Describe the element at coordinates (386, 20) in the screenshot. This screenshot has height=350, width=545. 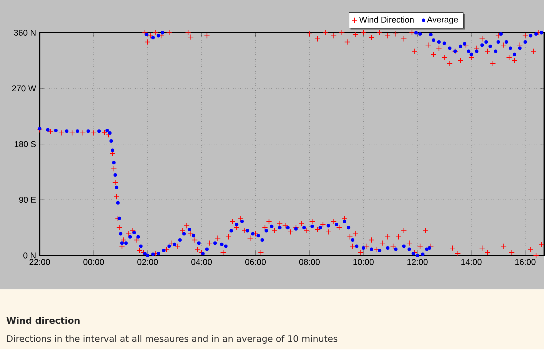
I see `legend-label: Wind Direction` at that location.